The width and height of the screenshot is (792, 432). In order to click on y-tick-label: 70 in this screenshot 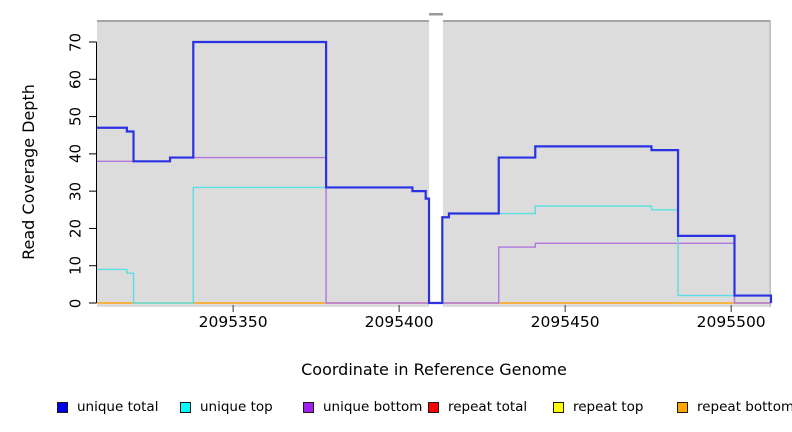, I will do `click(75, 42)`.